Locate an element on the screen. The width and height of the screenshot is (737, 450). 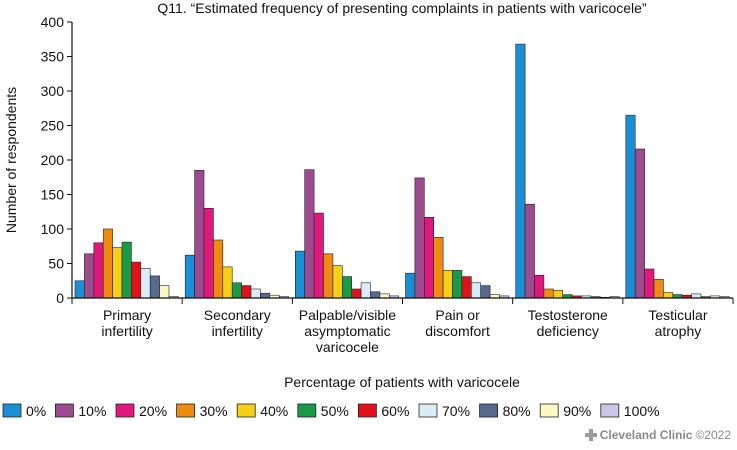
x-category-label-line: atrophy is located at coordinates (678, 331).